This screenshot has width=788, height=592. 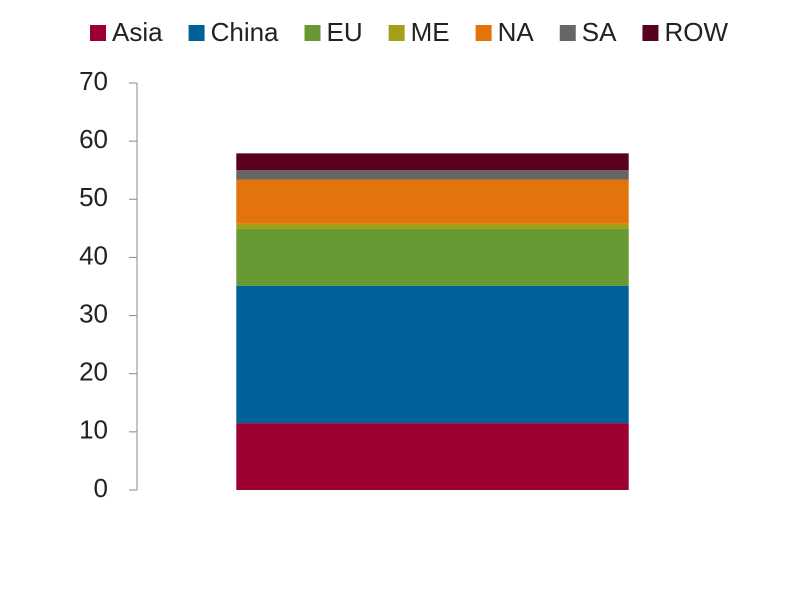 What do you see at coordinates (93, 81) in the screenshot?
I see `y-tick-label: 70` at bounding box center [93, 81].